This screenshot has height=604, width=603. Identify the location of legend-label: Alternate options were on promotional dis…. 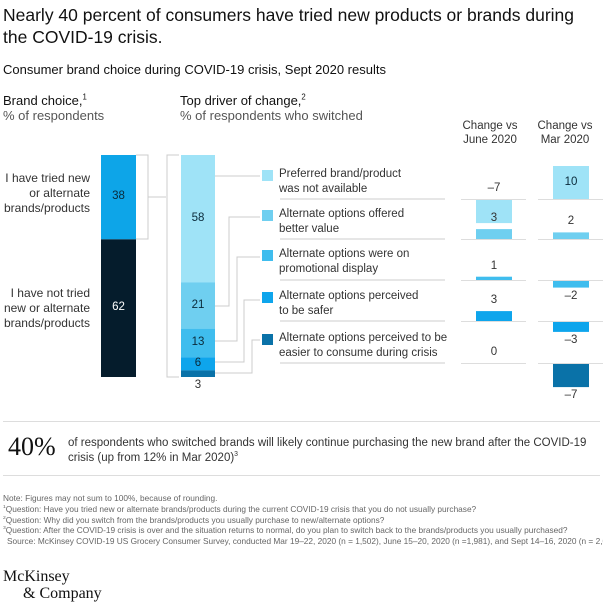
(344, 262).